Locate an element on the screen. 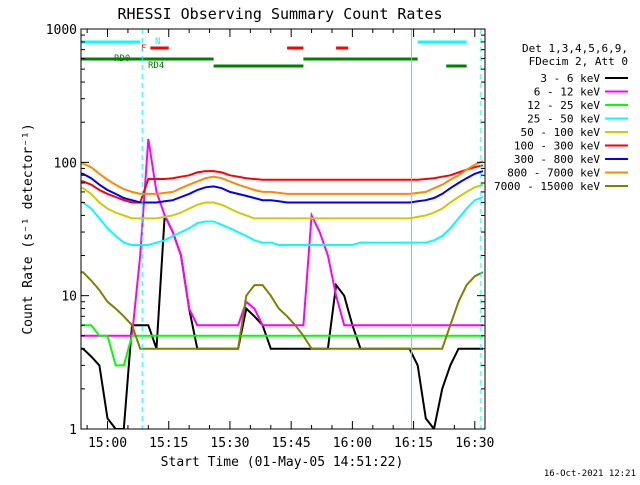  flag-label-n: N is located at coordinates (157, 42).